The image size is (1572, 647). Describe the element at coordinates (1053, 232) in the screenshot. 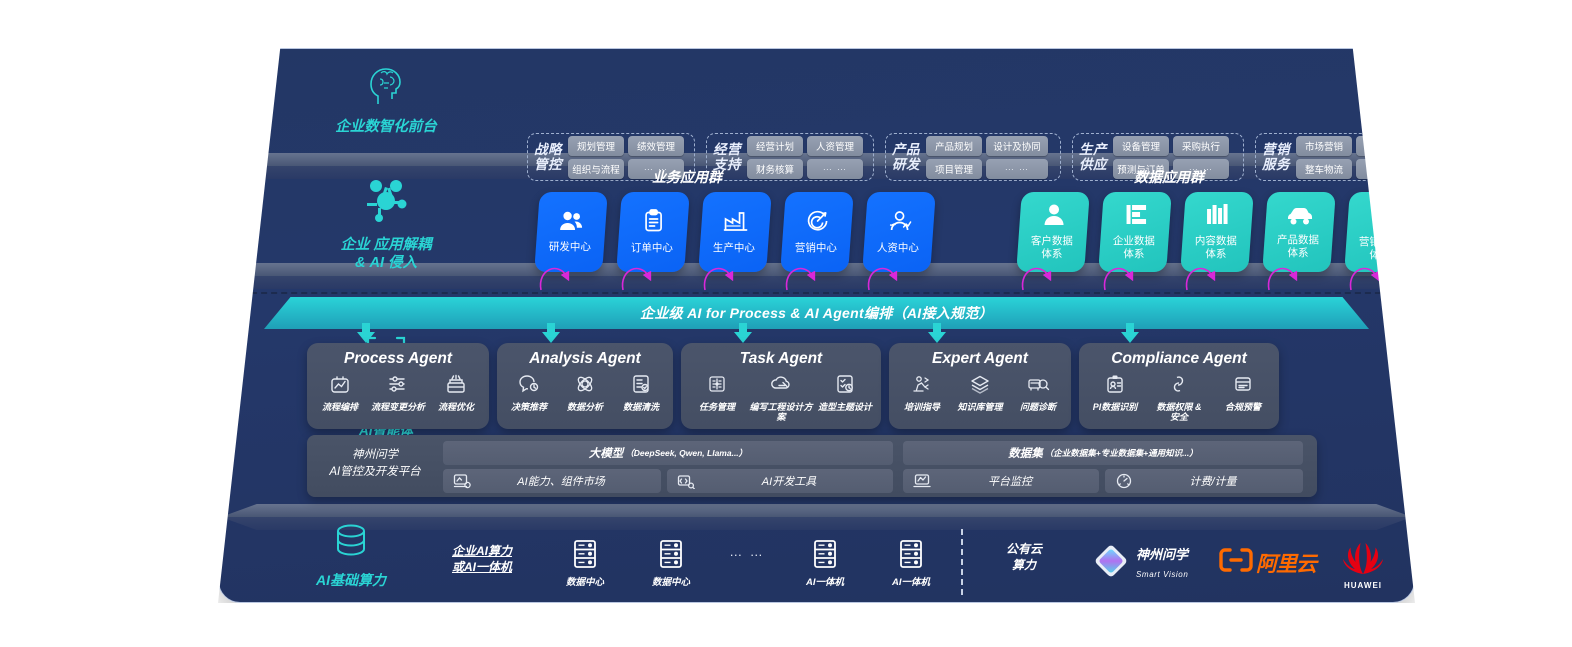

I see `data-card-customer: 客户数据 体系` at that location.